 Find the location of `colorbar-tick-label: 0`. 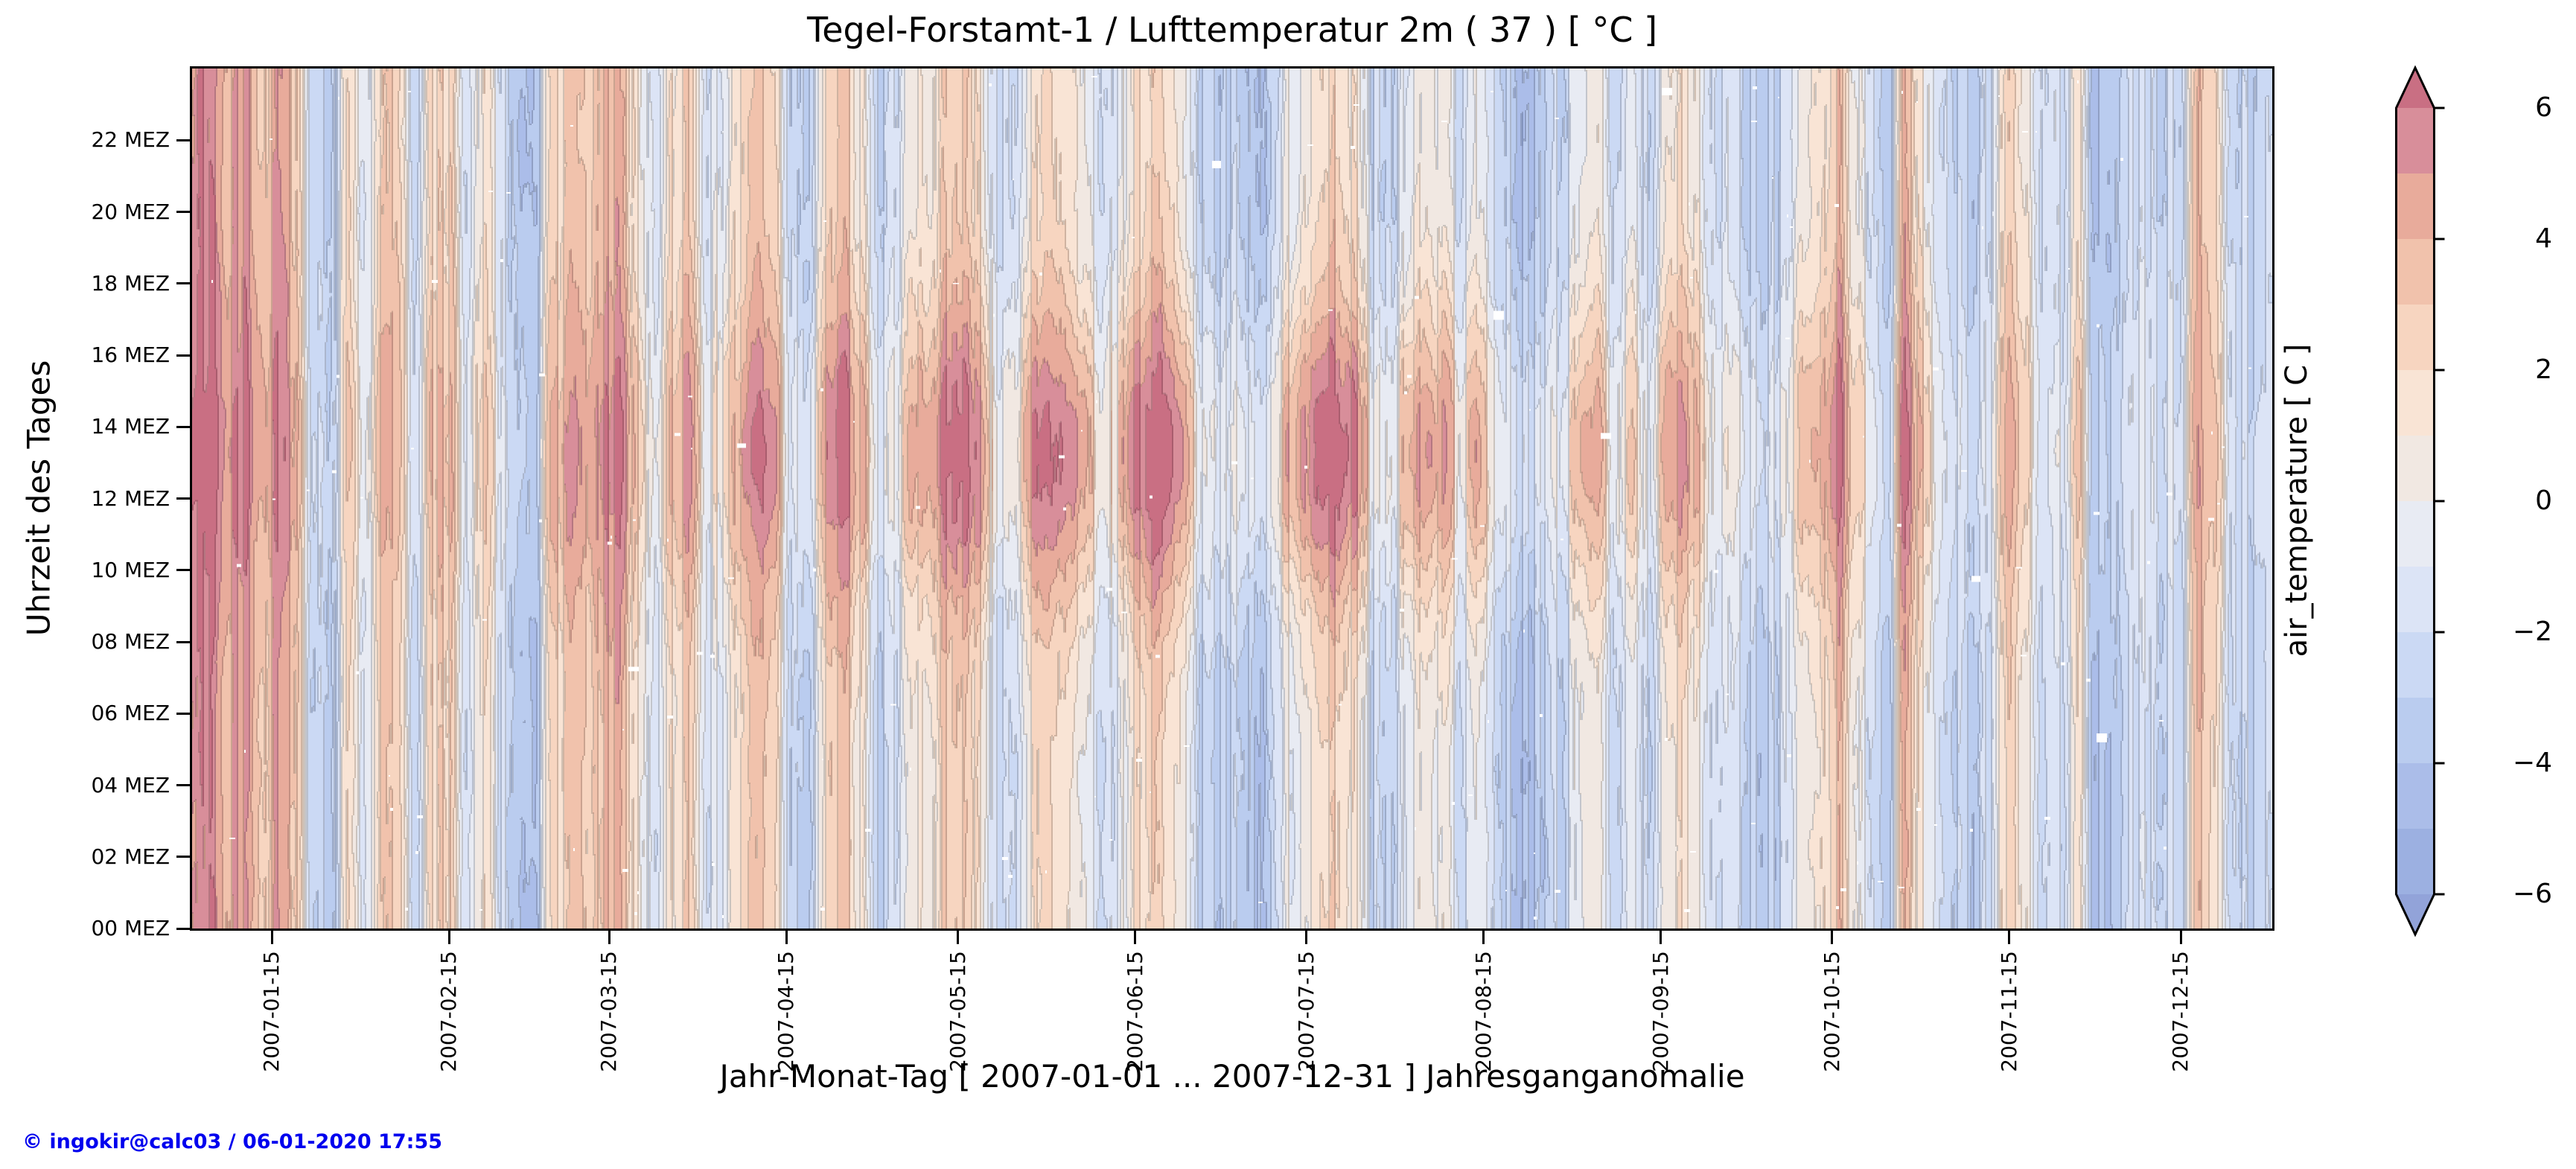

colorbar-tick-label: 0 is located at coordinates (2543, 501).